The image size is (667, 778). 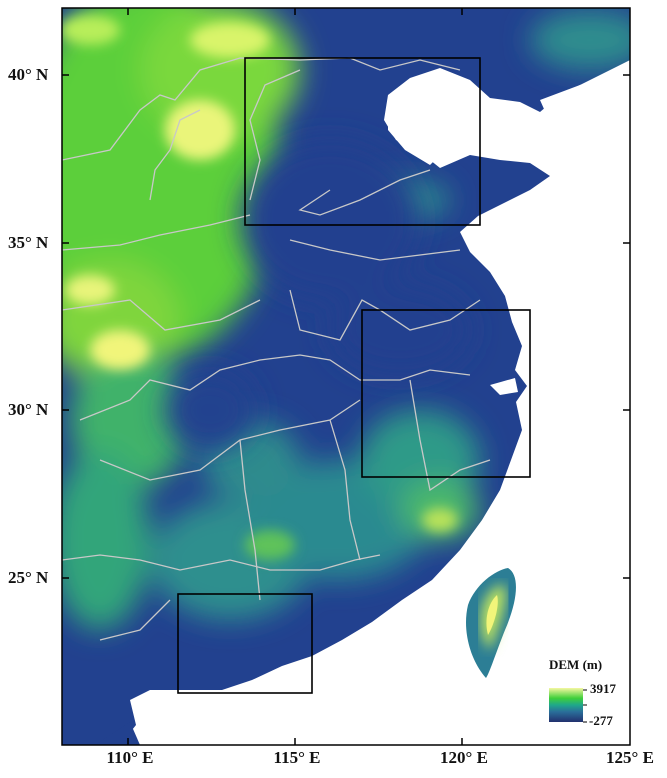 I want to click on lat-label-35: 35° N, so click(x=28, y=242).